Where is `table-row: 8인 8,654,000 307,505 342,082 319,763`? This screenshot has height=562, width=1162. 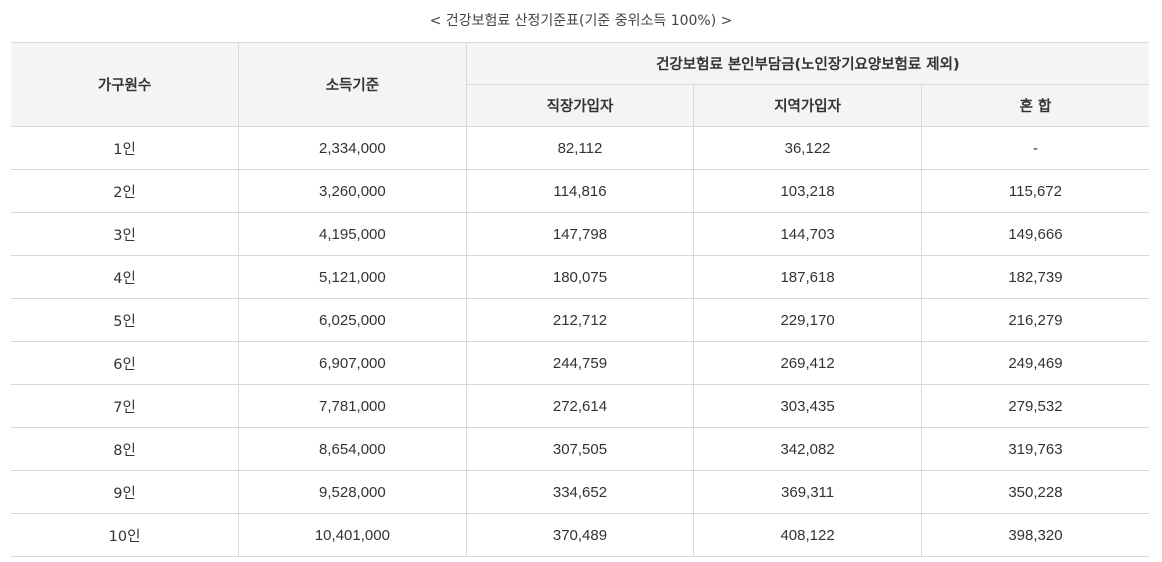 table-row: 8인 8,654,000 307,505 342,082 319,763 is located at coordinates (580, 449).